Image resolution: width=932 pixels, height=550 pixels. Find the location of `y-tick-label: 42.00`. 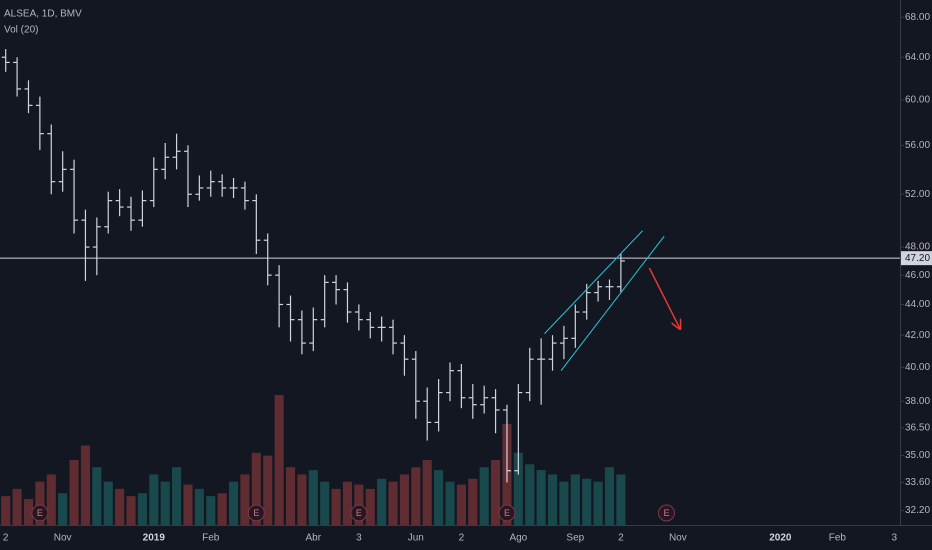

y-tick-label: 42.00 is located at coordinates (917, 335).